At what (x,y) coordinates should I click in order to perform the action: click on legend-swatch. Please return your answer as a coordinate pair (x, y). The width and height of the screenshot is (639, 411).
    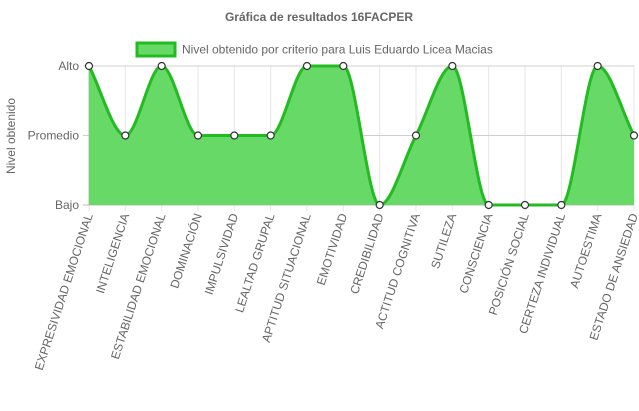
    Looking at the image, I should click on (156, 49).